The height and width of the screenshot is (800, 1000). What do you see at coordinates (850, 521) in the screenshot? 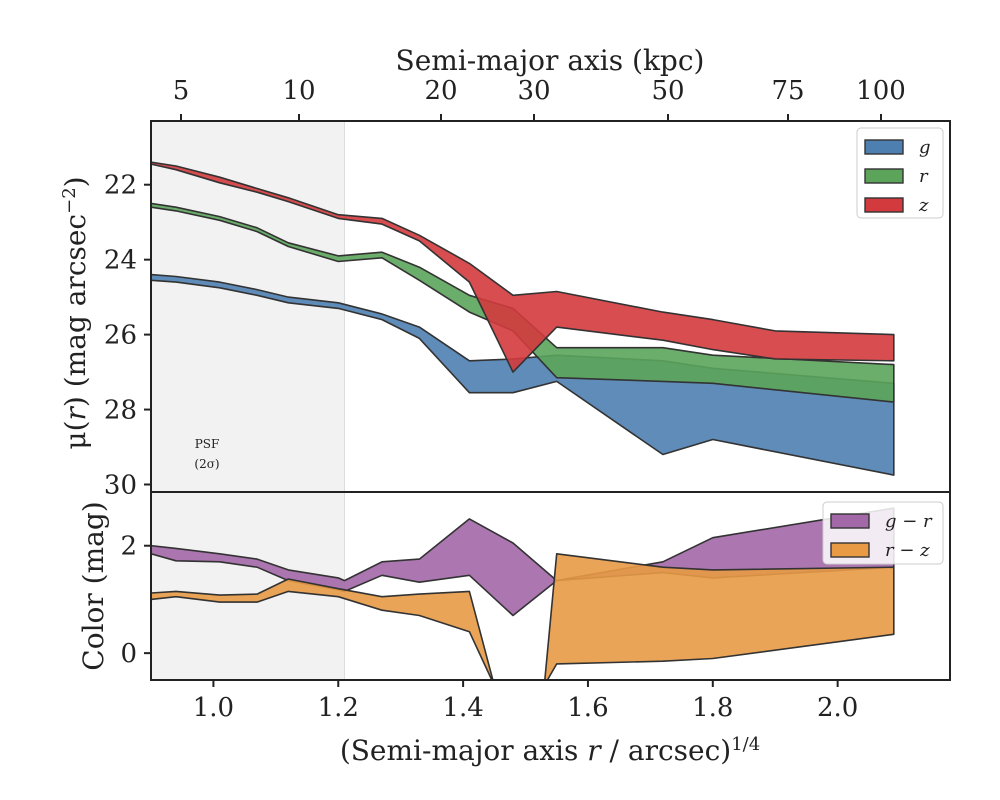
I see `color-legend-swatch-g-r` at bounding box center [850, 521].